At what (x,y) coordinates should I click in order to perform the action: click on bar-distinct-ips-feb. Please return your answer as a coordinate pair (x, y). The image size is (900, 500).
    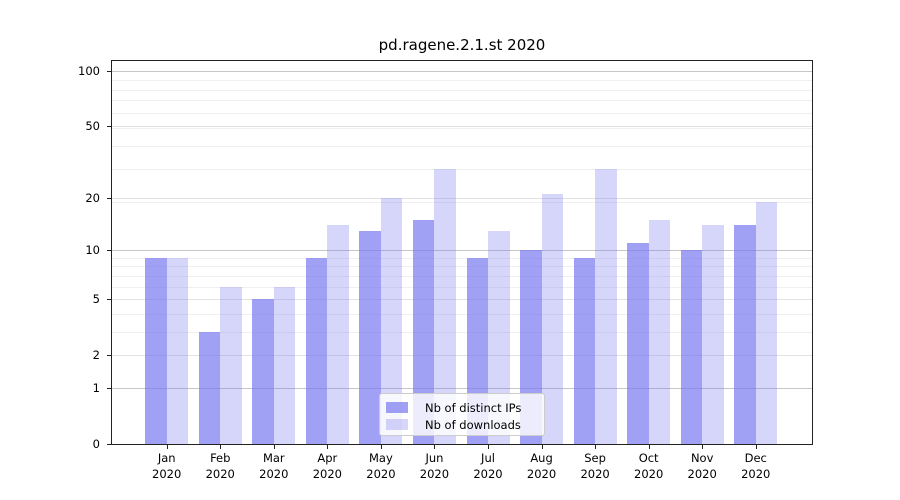
    Looking at the image, I should click on (209, 387).